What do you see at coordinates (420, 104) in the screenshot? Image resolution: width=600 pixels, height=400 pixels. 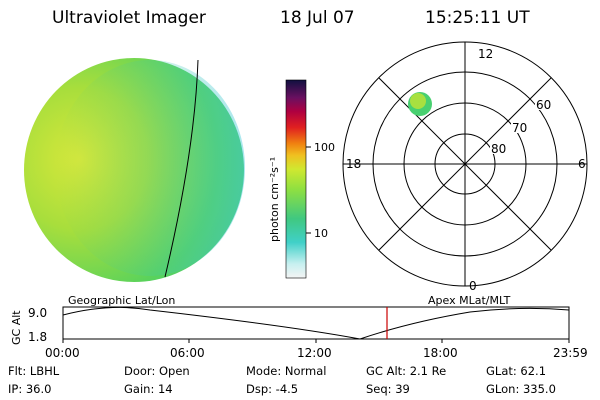 I see `auroral-blob` at bounding box center [420, 104].